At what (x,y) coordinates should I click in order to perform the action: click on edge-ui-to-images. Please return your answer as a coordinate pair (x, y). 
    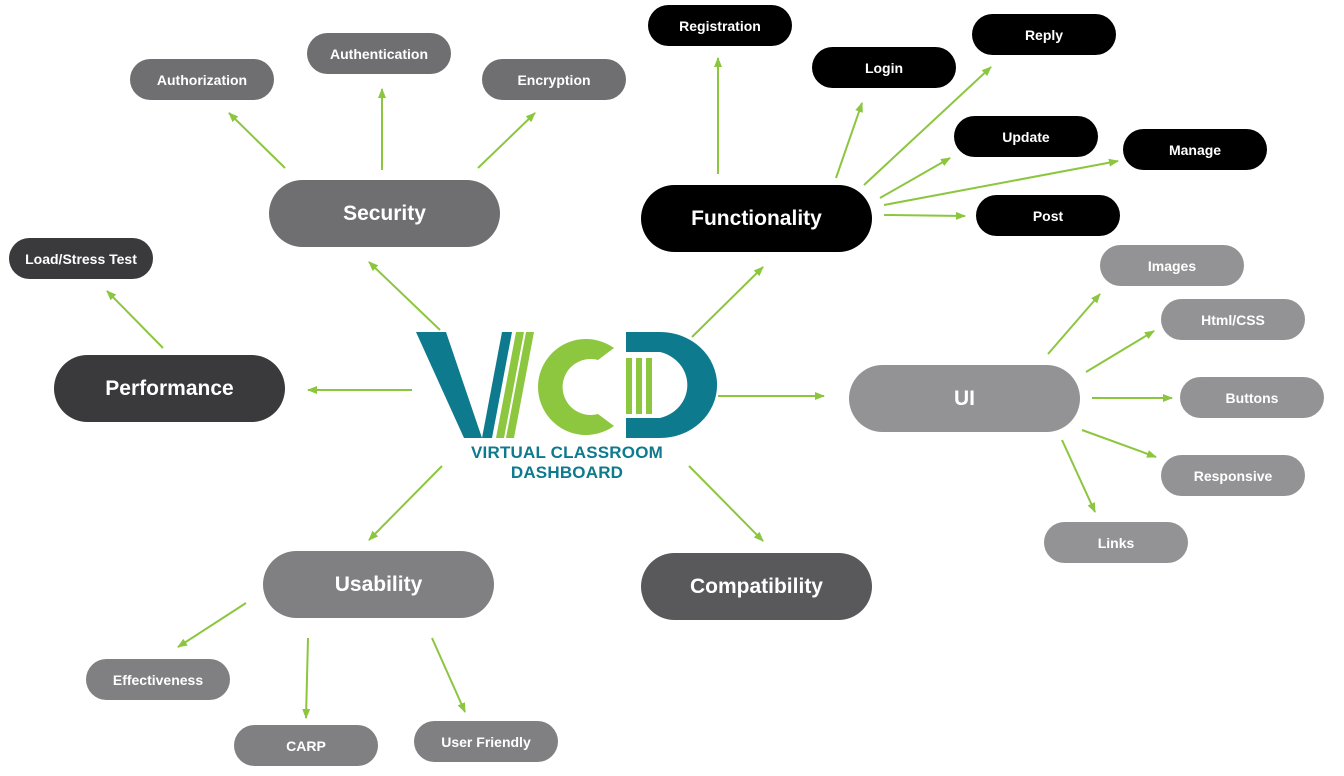
    Looking at the image, I should click on (1074, 324).